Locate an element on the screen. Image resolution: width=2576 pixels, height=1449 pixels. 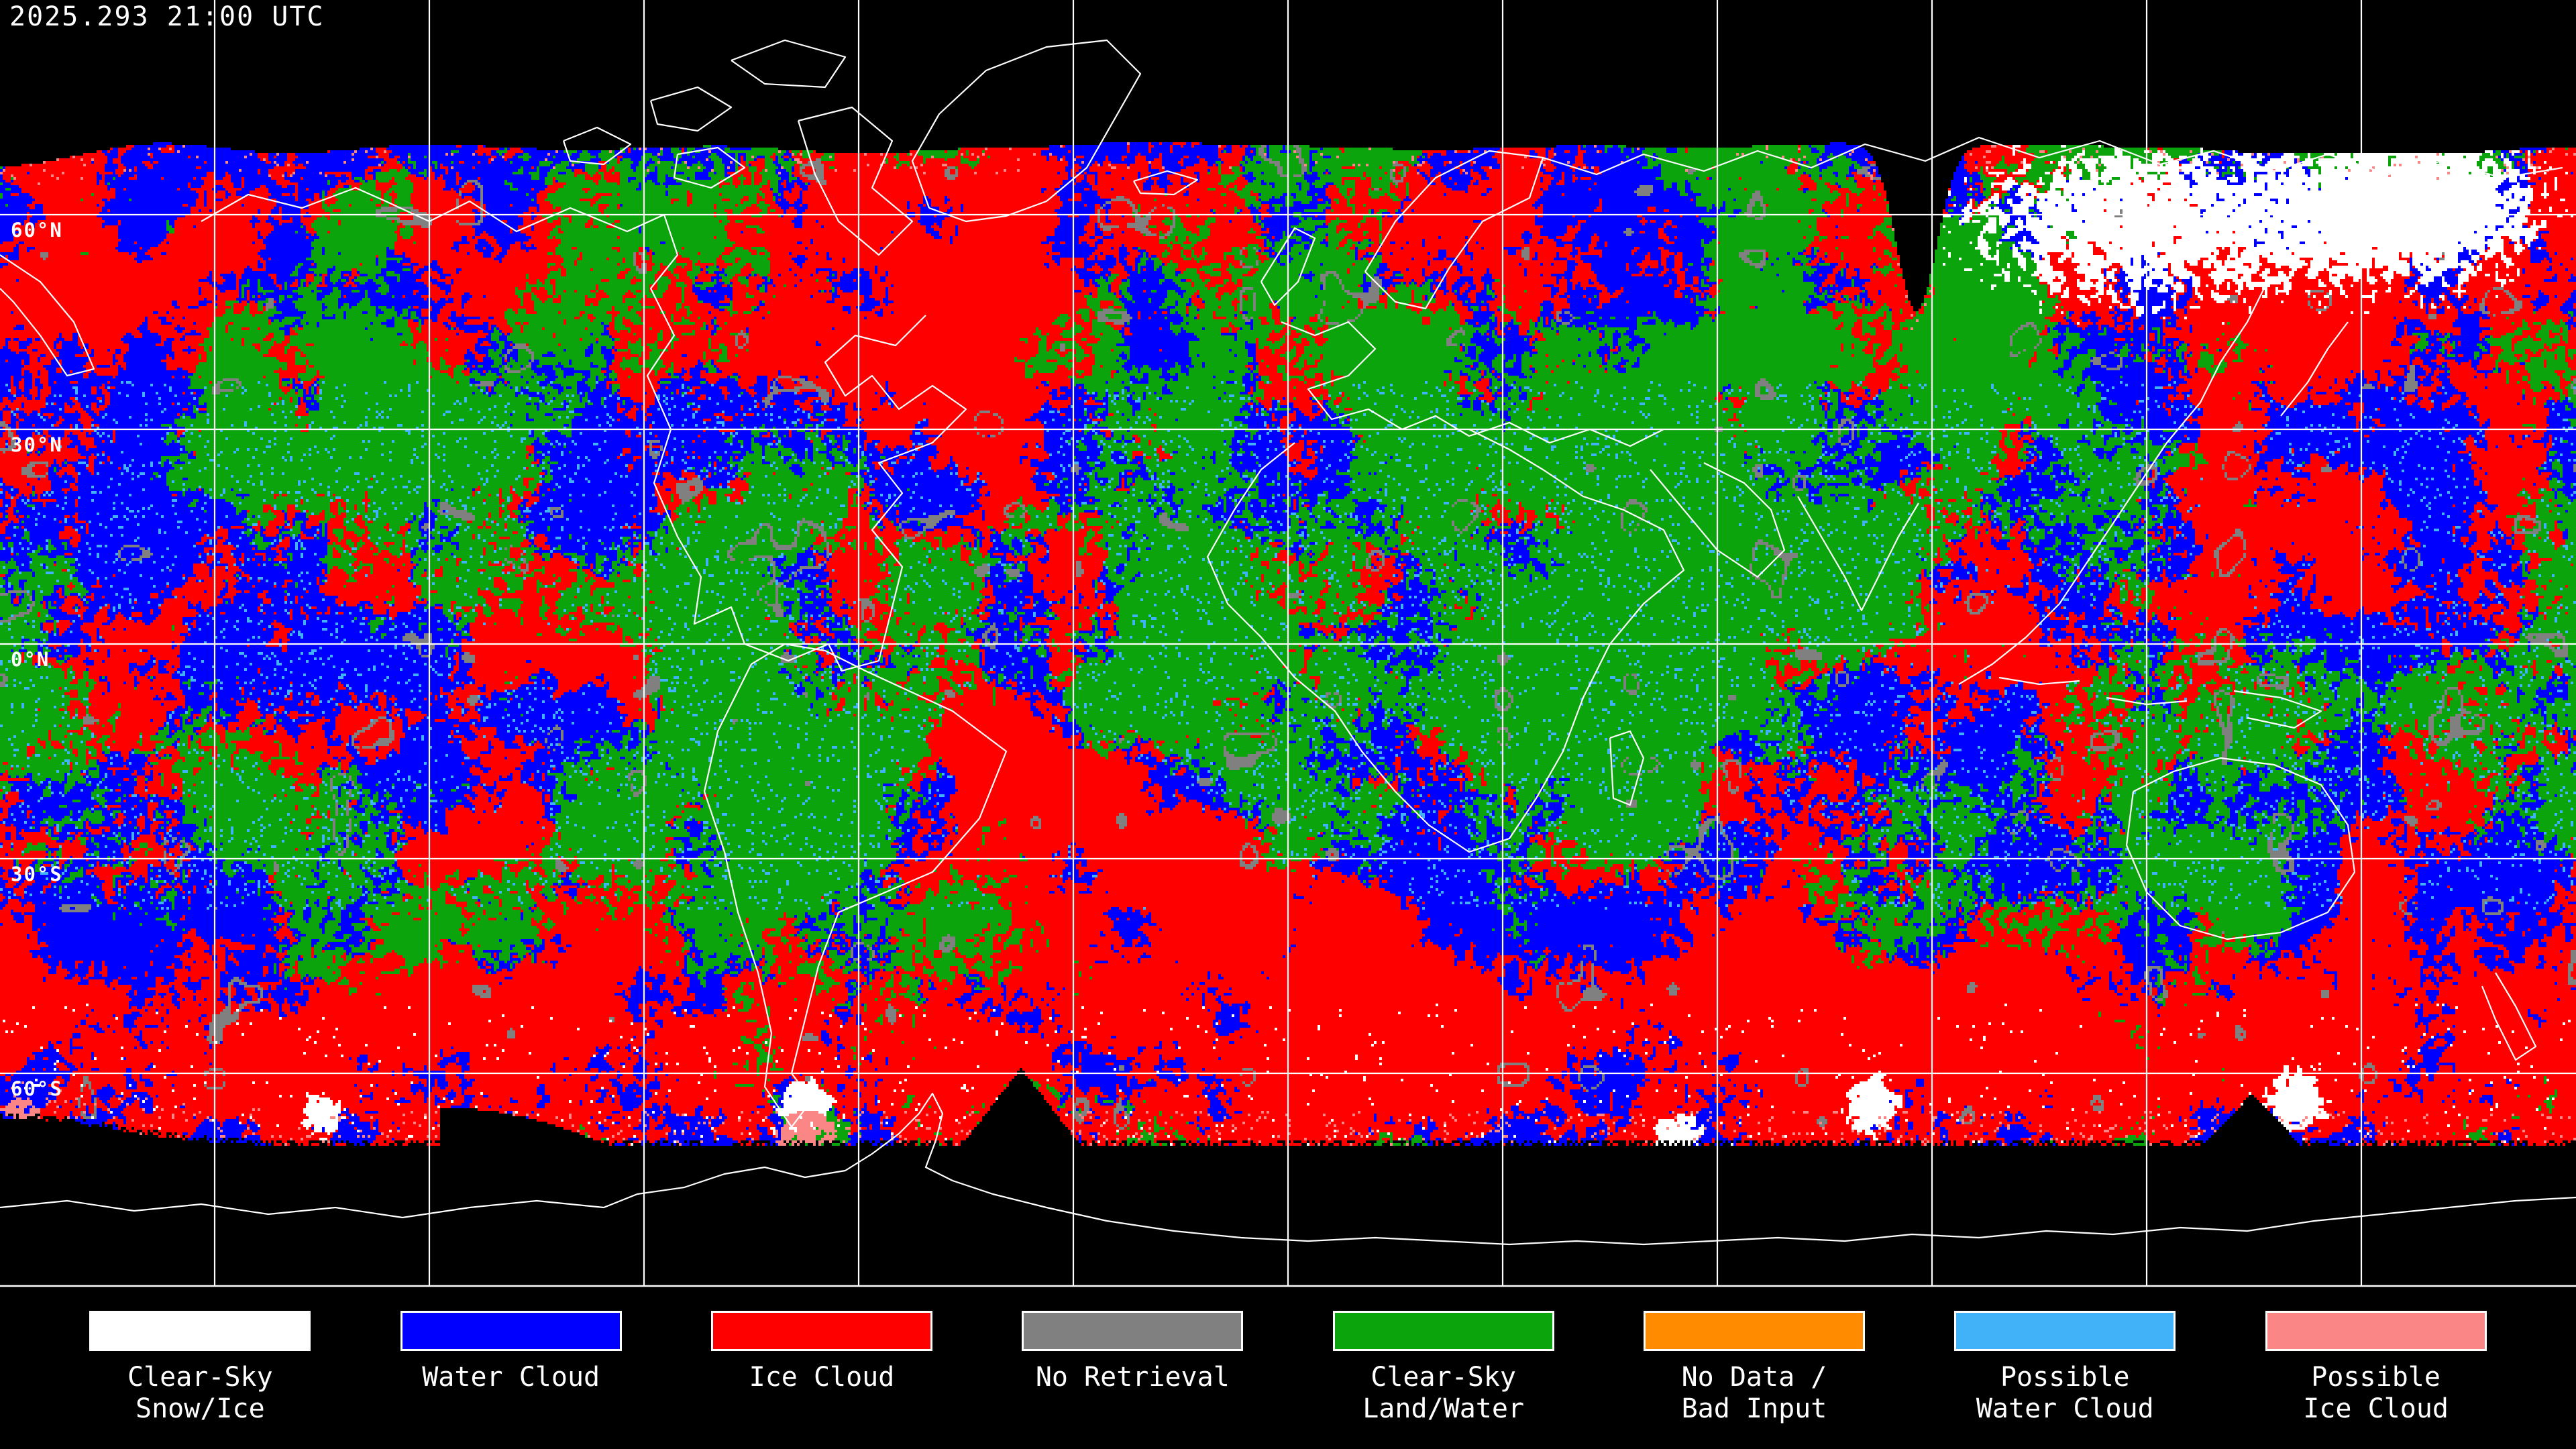
legend-item-6: Possible Water Cloud is located at coordinates (2065, 1368).